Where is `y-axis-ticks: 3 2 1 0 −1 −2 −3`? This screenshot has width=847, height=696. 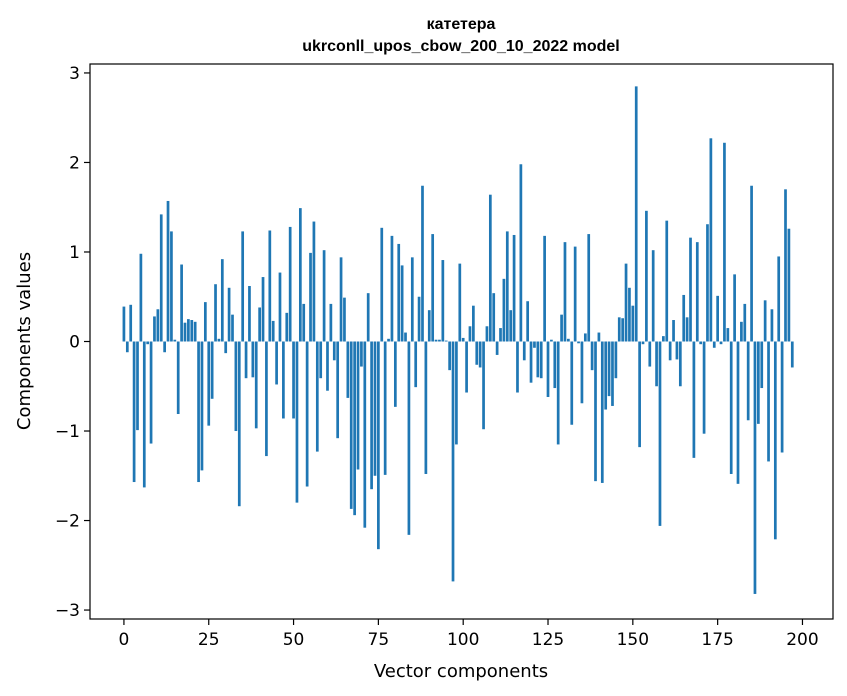 y-axis-ticks: 3 2 1 0 −1 −2 −3 is located at coordinates (72, 342).